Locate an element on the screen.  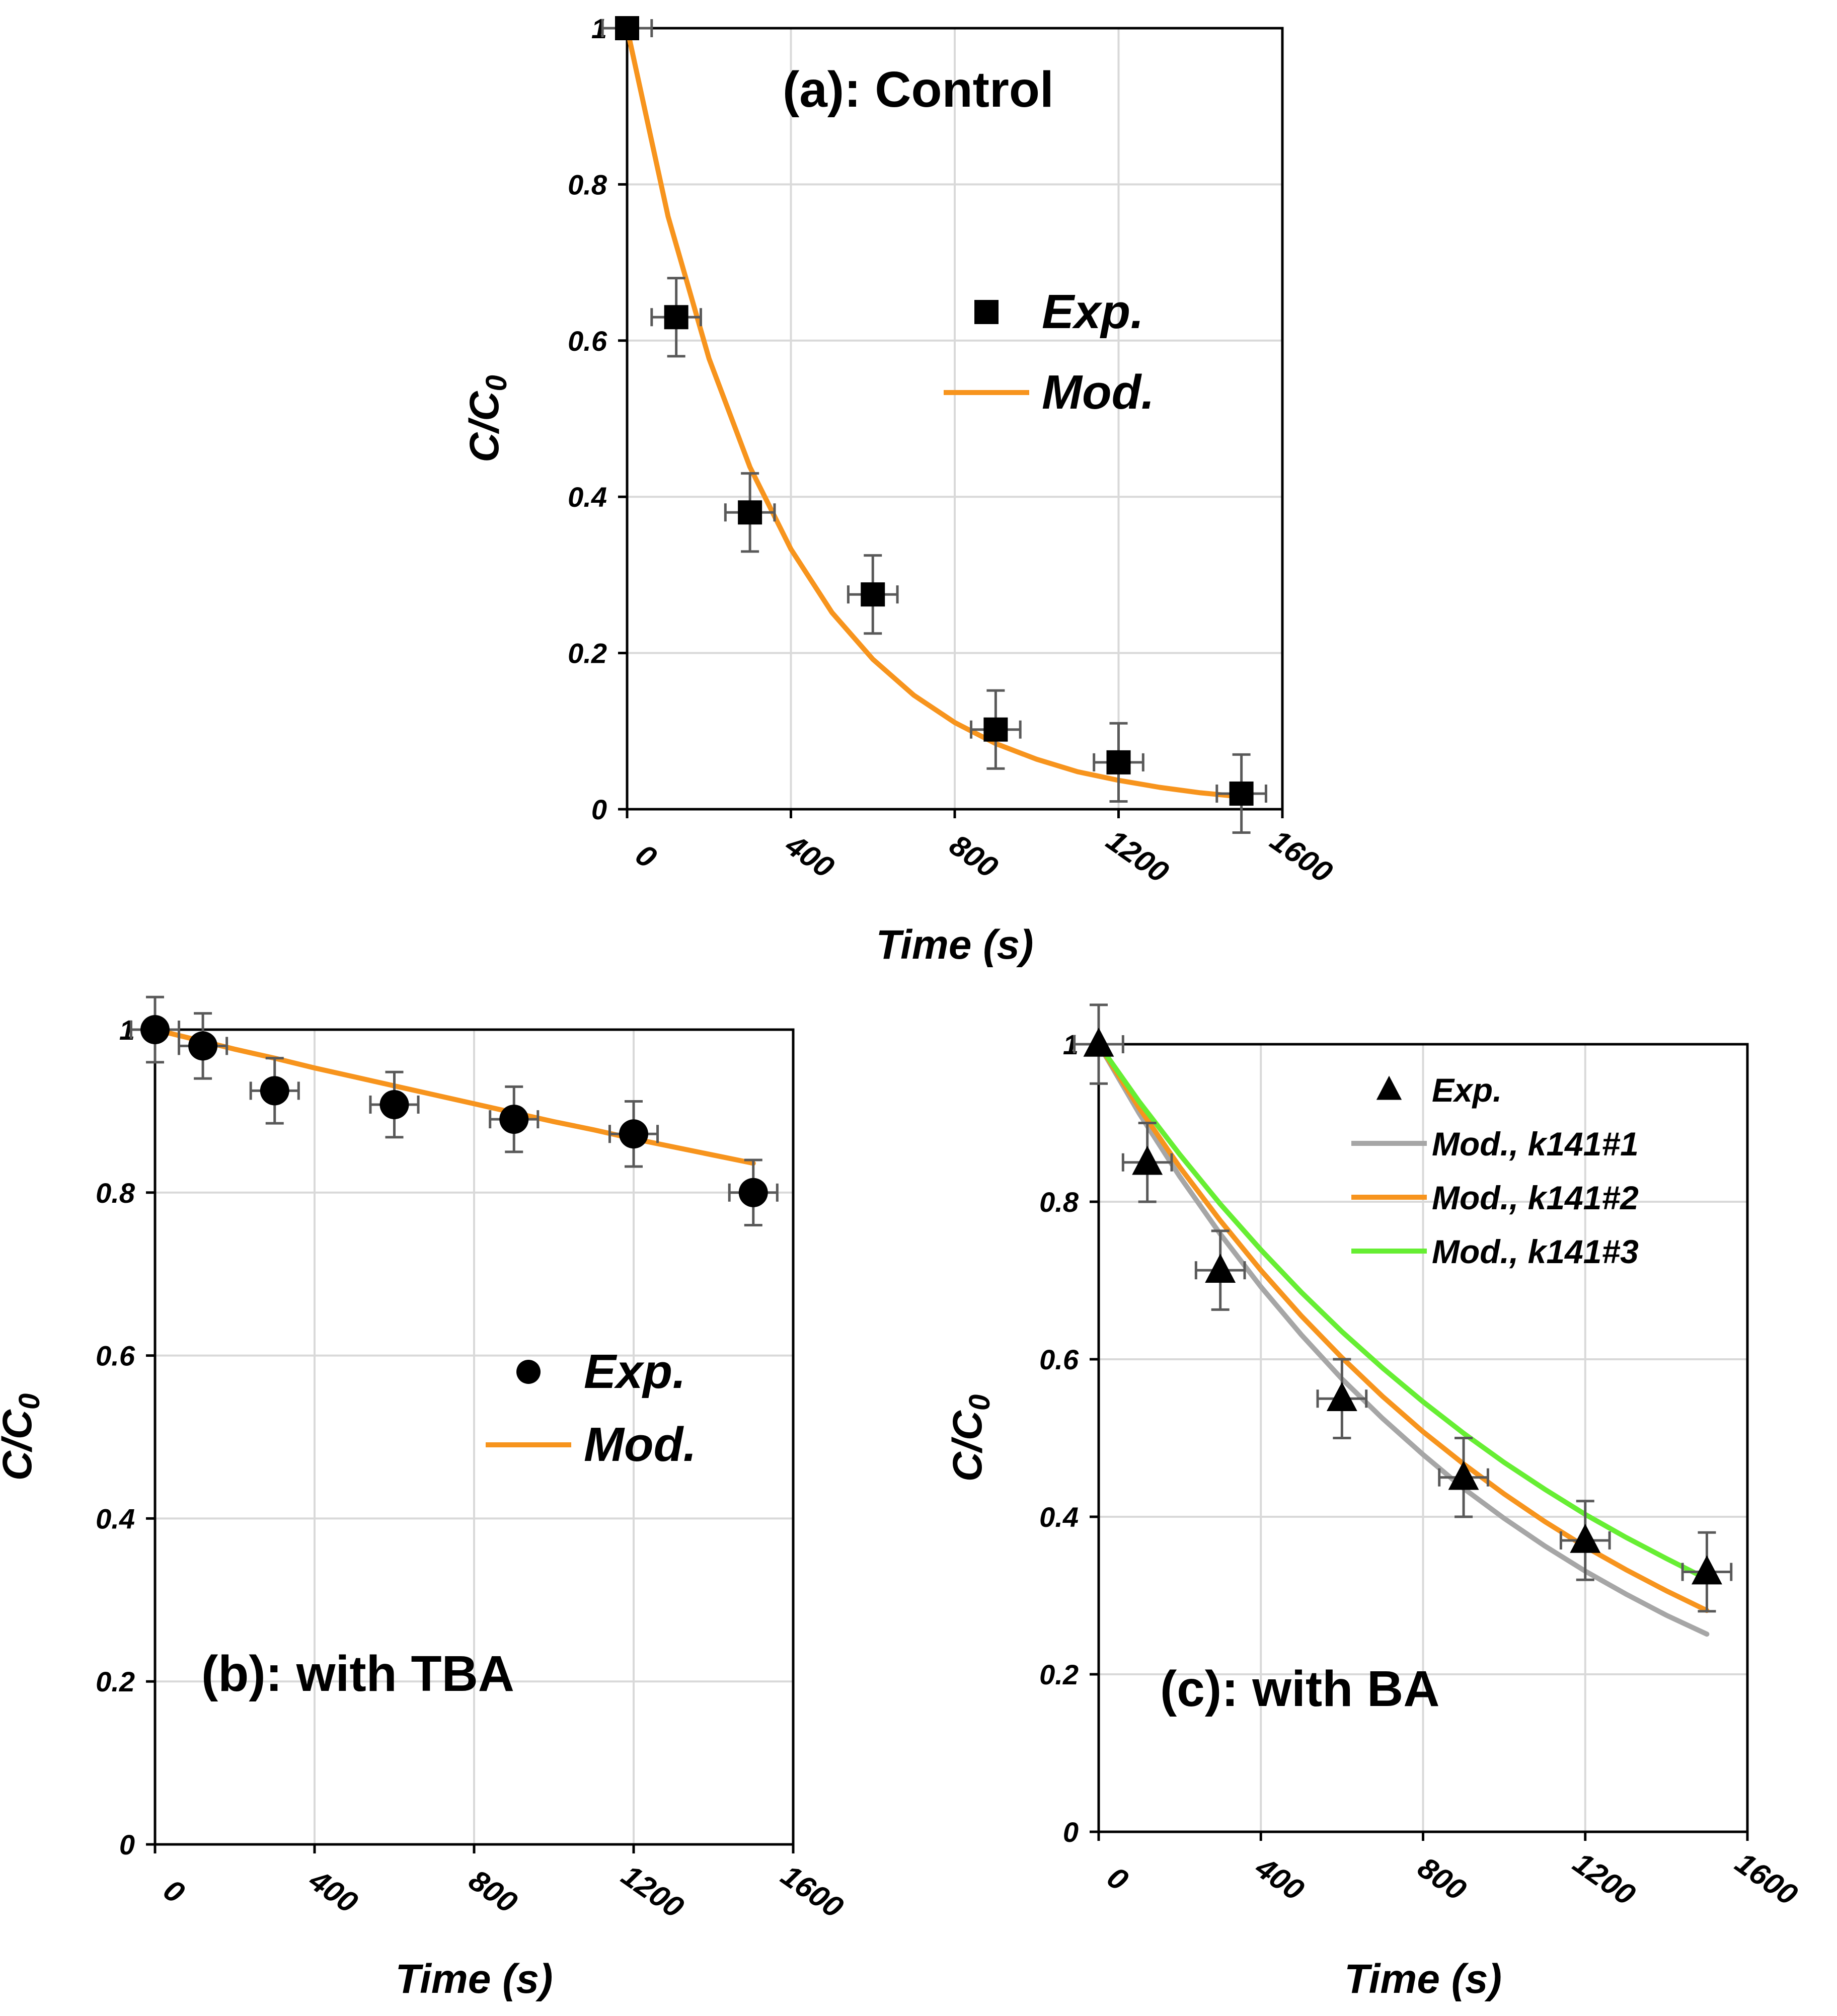
gridlines is located at coordinates (954, 418).